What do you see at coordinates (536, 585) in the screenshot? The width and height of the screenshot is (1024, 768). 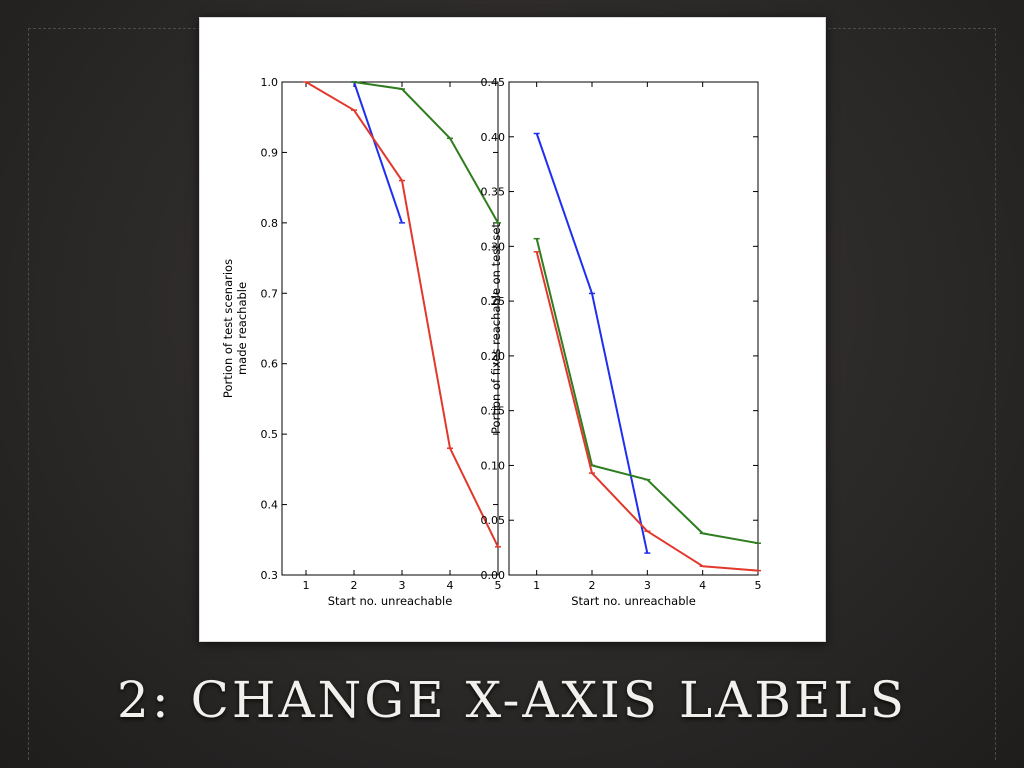 I see `chart1-xtick-label: 1` at bounding box center [536, 585].